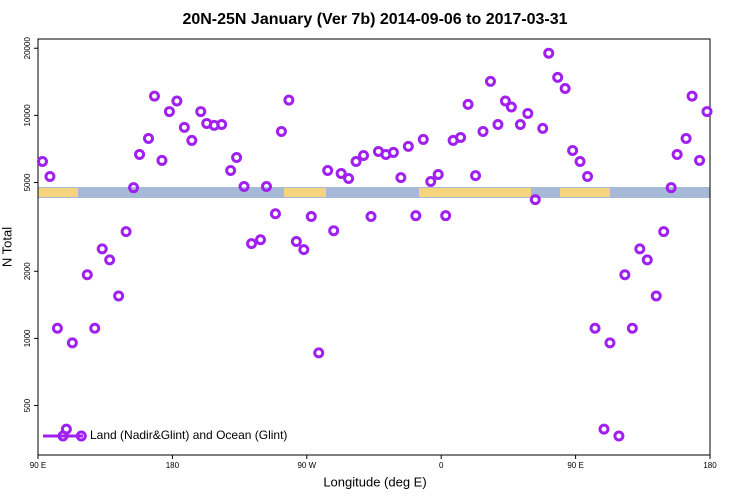 This screenshot has width=750, height=500. What do you see at coordinates (27, 115) in the screenshot?
I see `y-tick-label: 10000` at bounding box center [27, 115].